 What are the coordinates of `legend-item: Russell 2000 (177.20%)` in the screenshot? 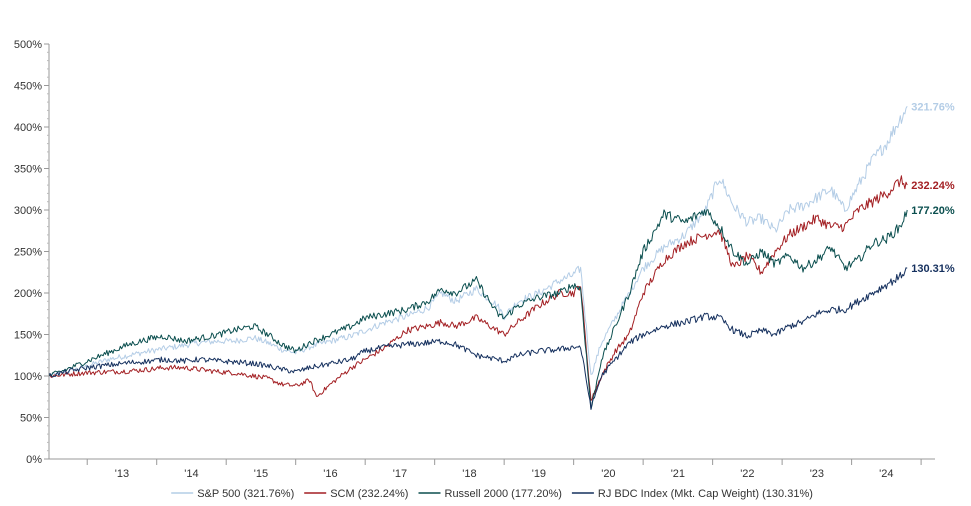 It's located at (490, 494).